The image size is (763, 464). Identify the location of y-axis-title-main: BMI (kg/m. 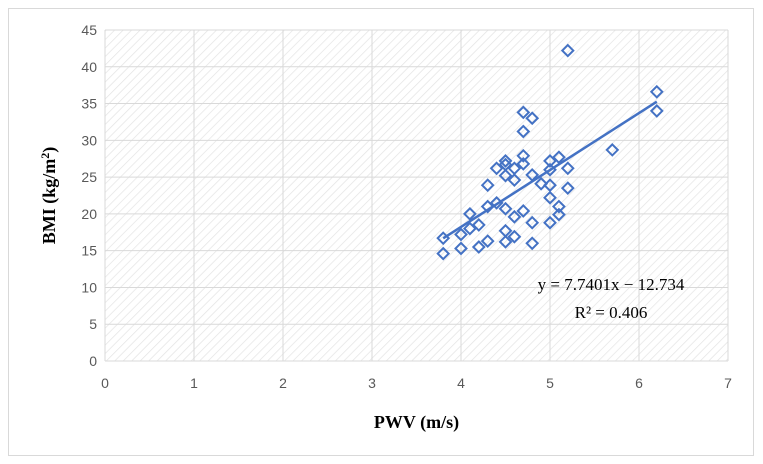
(49, 202).